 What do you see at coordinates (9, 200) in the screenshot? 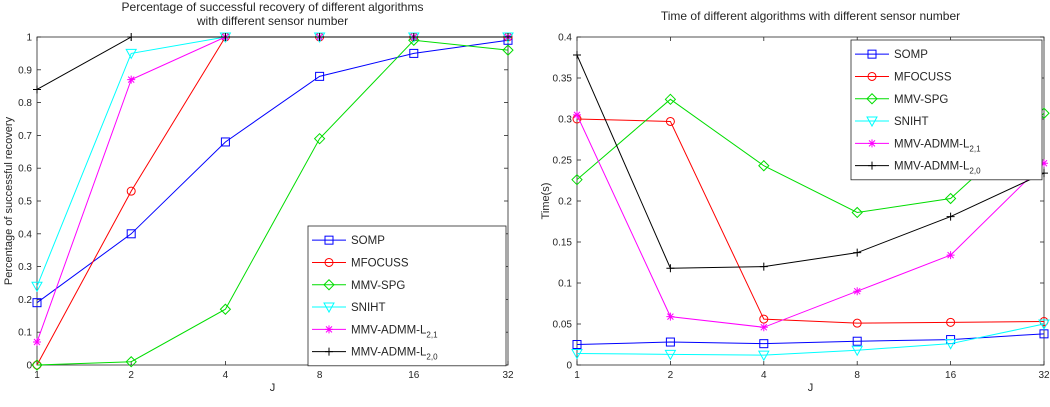
I see `y-axis-label: Percentage of successful recovery` at bounding box center [9, 200].